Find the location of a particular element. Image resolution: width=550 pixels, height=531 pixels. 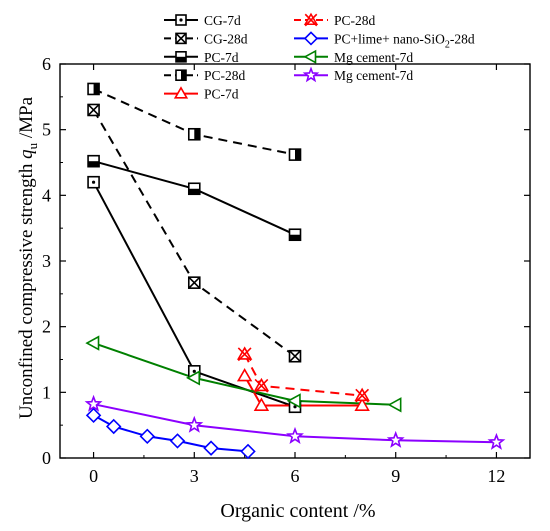

y-tick-label: 6 is located at coordinates (46, 64).